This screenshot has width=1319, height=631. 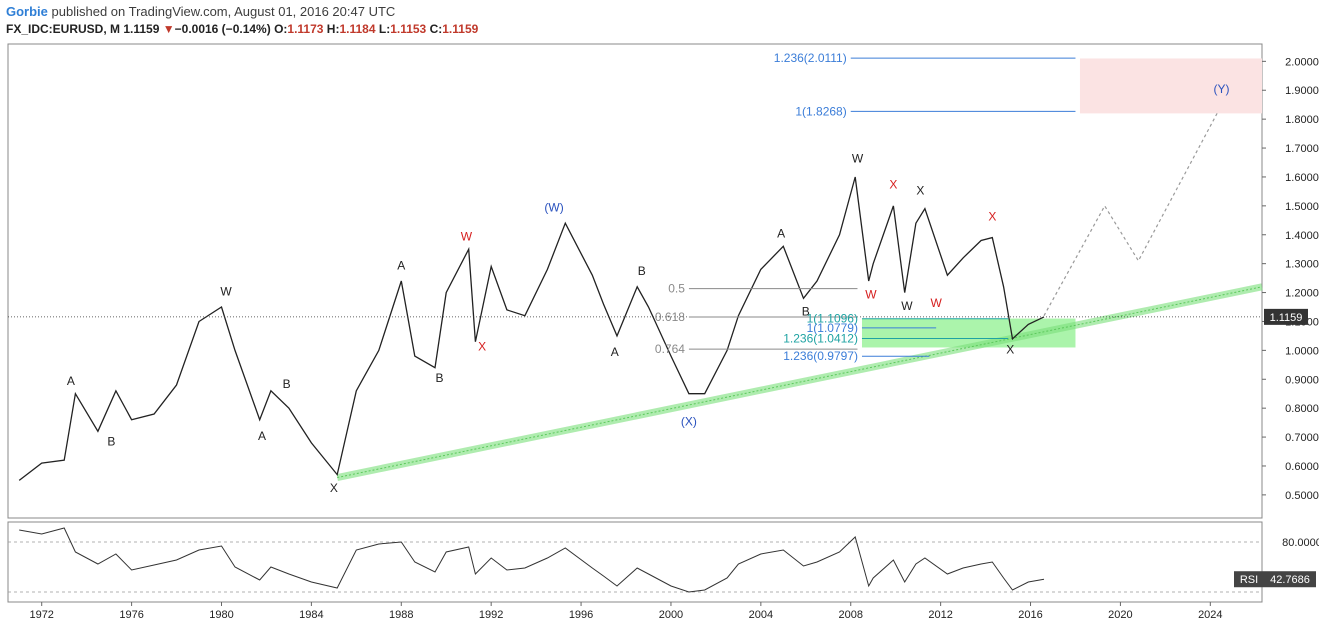 What do you see at coordinates (820, 356) in the screenshot?
I see `fib-label: 1.236(0.9797)` at bounding box center [820, 356].